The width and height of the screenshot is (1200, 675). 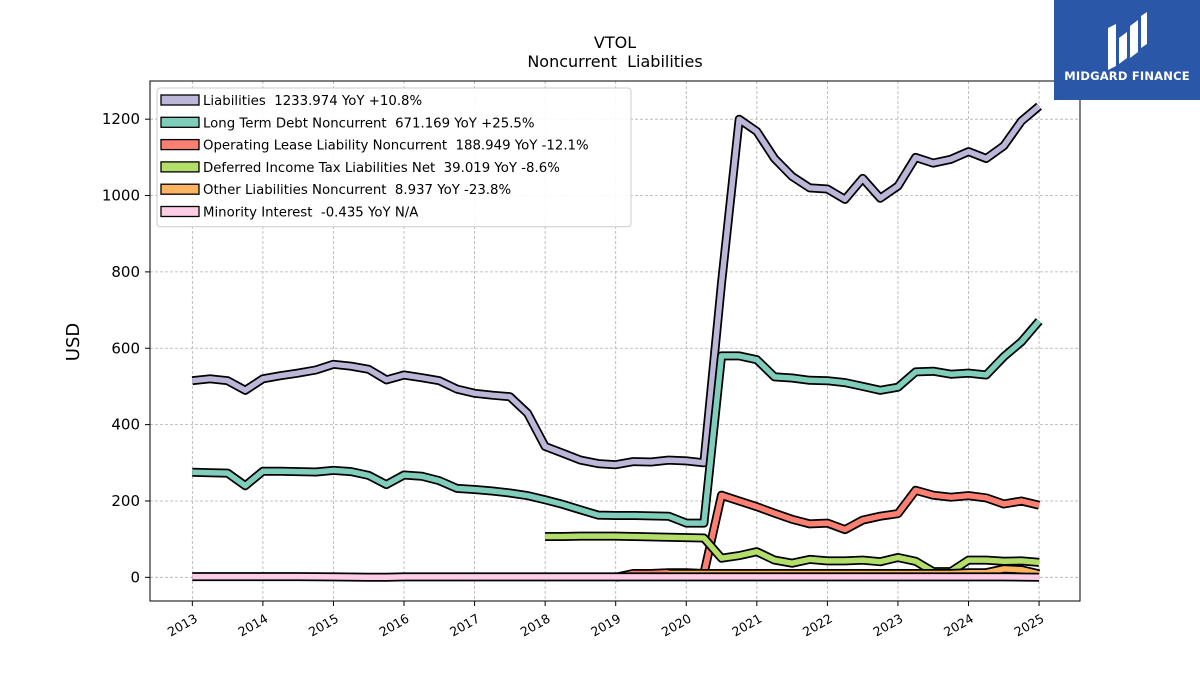 What do you see at coordinates (676, 625) in the screenshot?
I see `x-tick-label: 2020` at bounding box center [676, 625].